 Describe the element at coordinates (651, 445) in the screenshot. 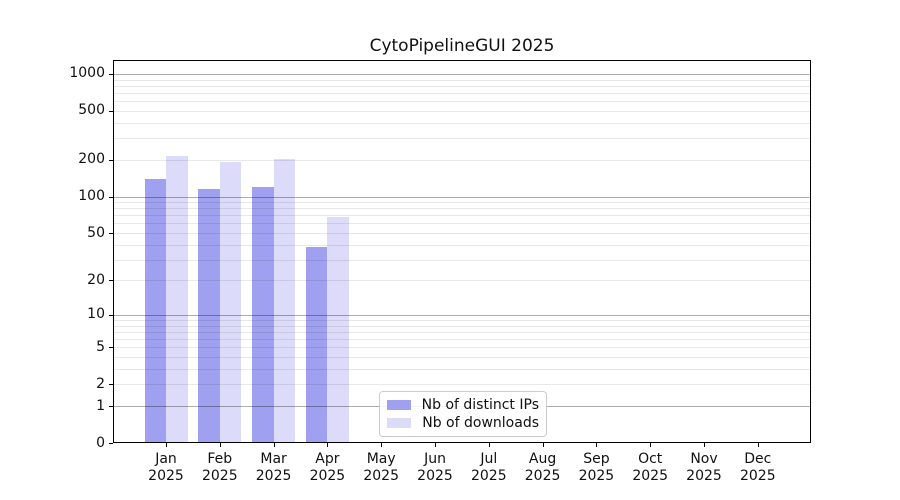

I see `x-tick-oct` at that location.